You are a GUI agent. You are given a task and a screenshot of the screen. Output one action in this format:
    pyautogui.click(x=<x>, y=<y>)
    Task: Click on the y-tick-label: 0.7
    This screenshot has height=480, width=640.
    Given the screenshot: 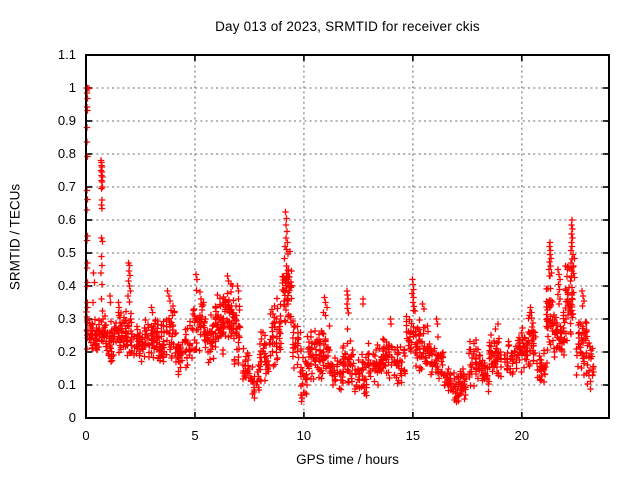 What is the action you would take?
    pyautogui.click(x=66, y=186)
    